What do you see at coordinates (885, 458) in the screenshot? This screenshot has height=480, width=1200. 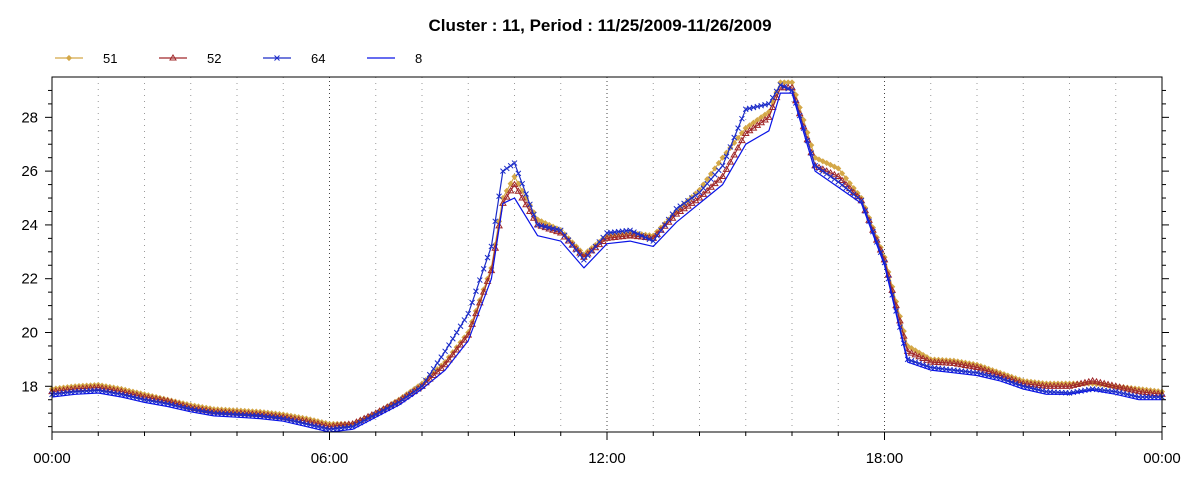 I see `x-tick-label: 18:00` at bounding box center [885, 458].